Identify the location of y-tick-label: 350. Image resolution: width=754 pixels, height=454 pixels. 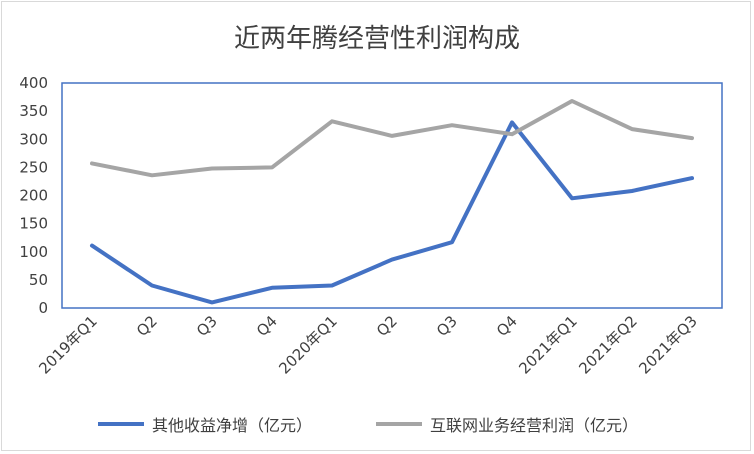
(33, 111).